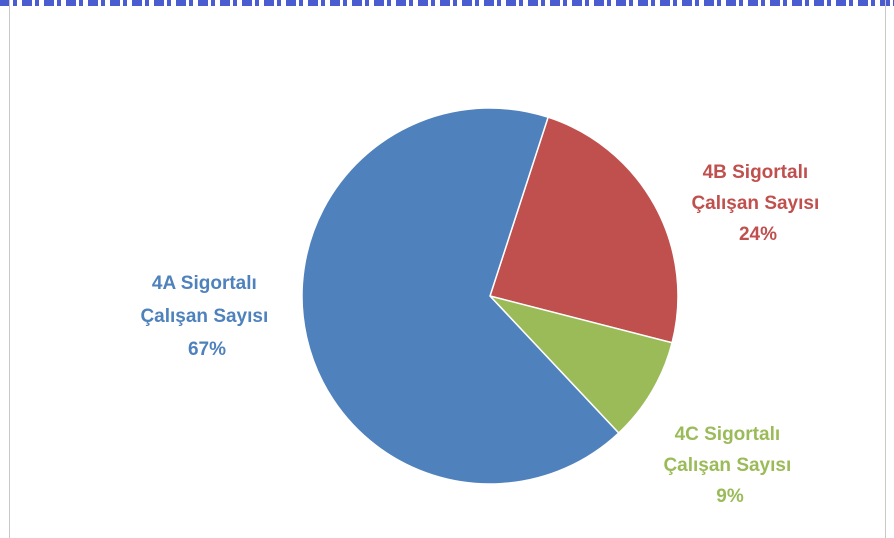  What do you see at coordinates (889, 269) in the screenshot?
I see `right-border` at bounding box center [889, 269].